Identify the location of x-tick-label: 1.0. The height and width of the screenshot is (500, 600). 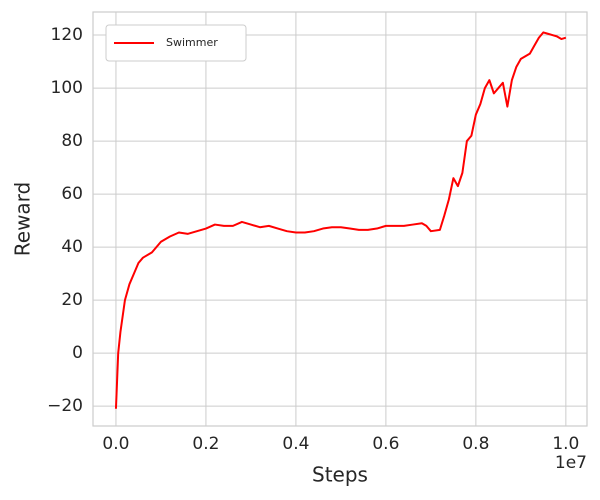
(565, 444).